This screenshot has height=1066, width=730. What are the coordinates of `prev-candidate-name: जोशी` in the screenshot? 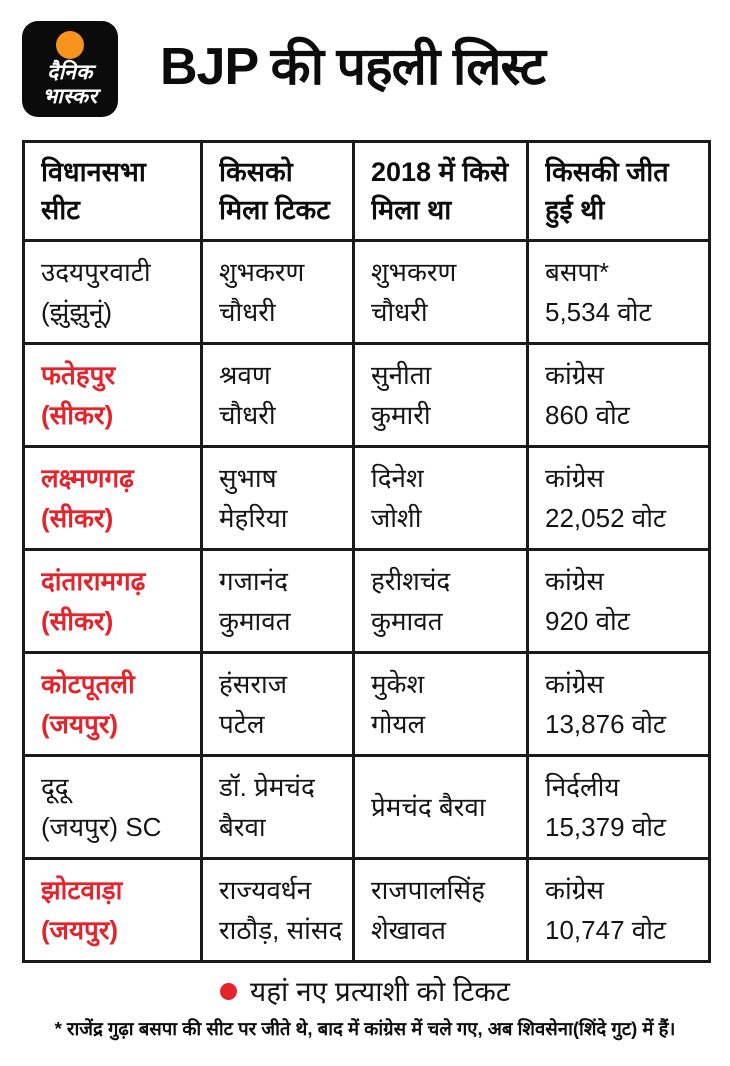 It's located at (396, 518).